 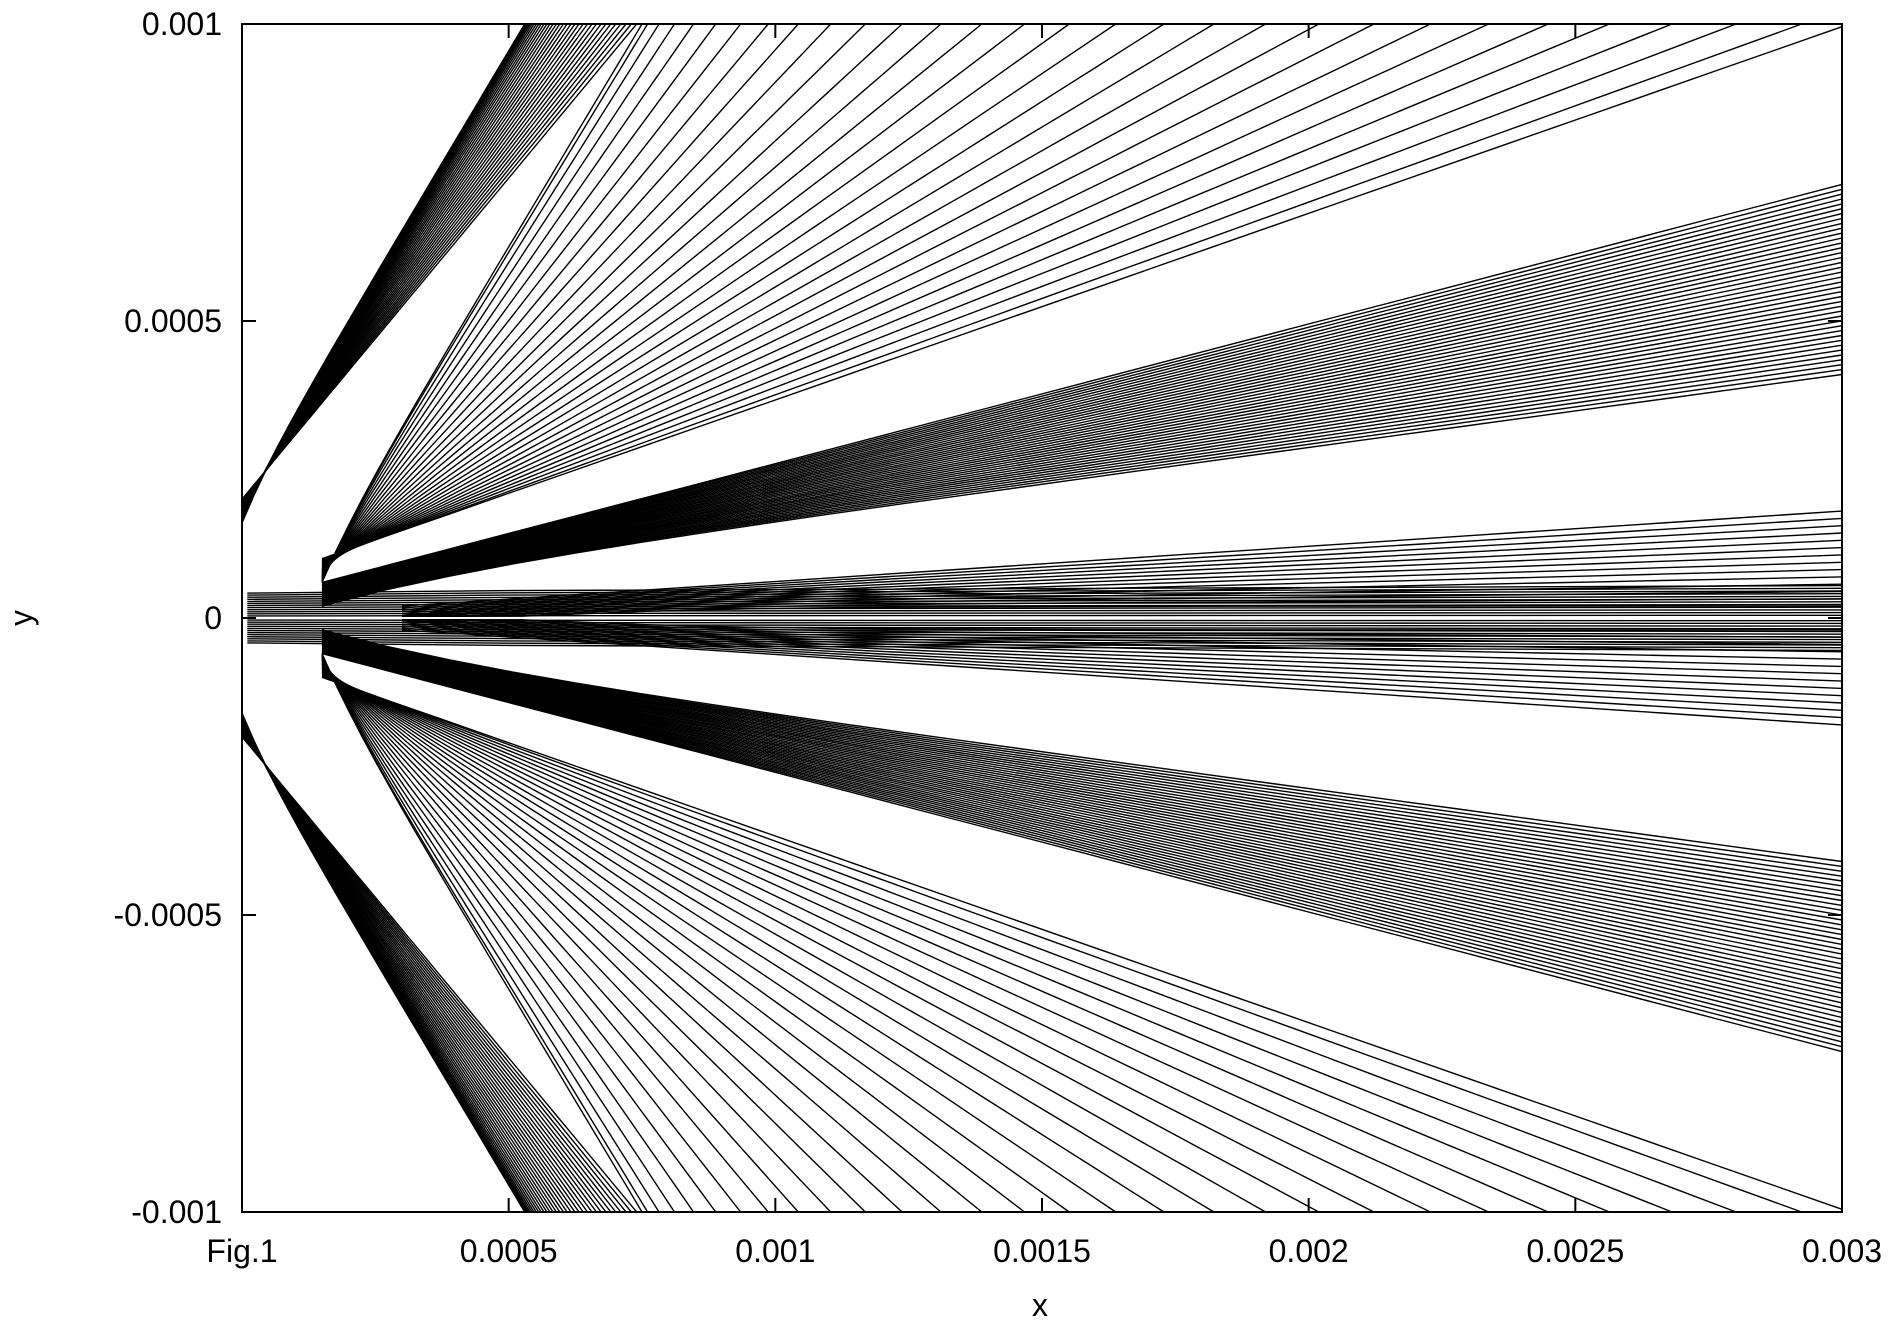 I want to click on y-tick-label: 0.001, so click(x=182, y=24).